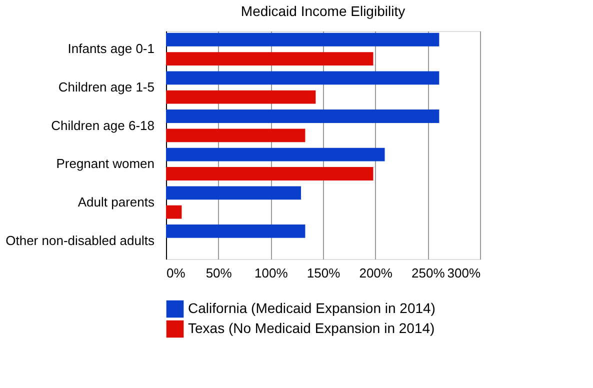  What do you see at coordinates (464, 273) in the screenshot?
I see `x-tick-label: 300%` at bounding box center [464, 273].